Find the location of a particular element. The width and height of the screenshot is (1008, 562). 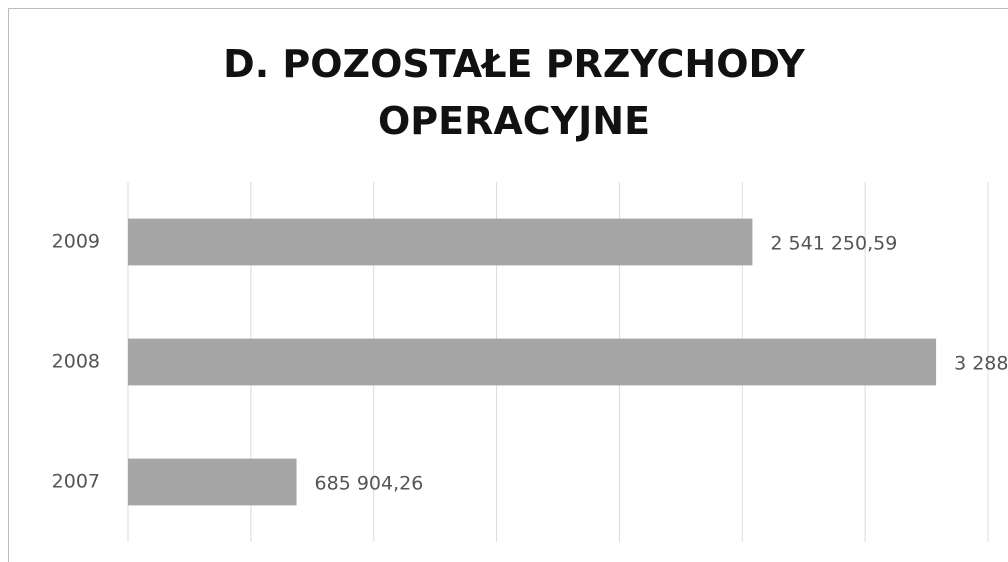

value-label: 685 904,26 is located at coordinates (369, 484).